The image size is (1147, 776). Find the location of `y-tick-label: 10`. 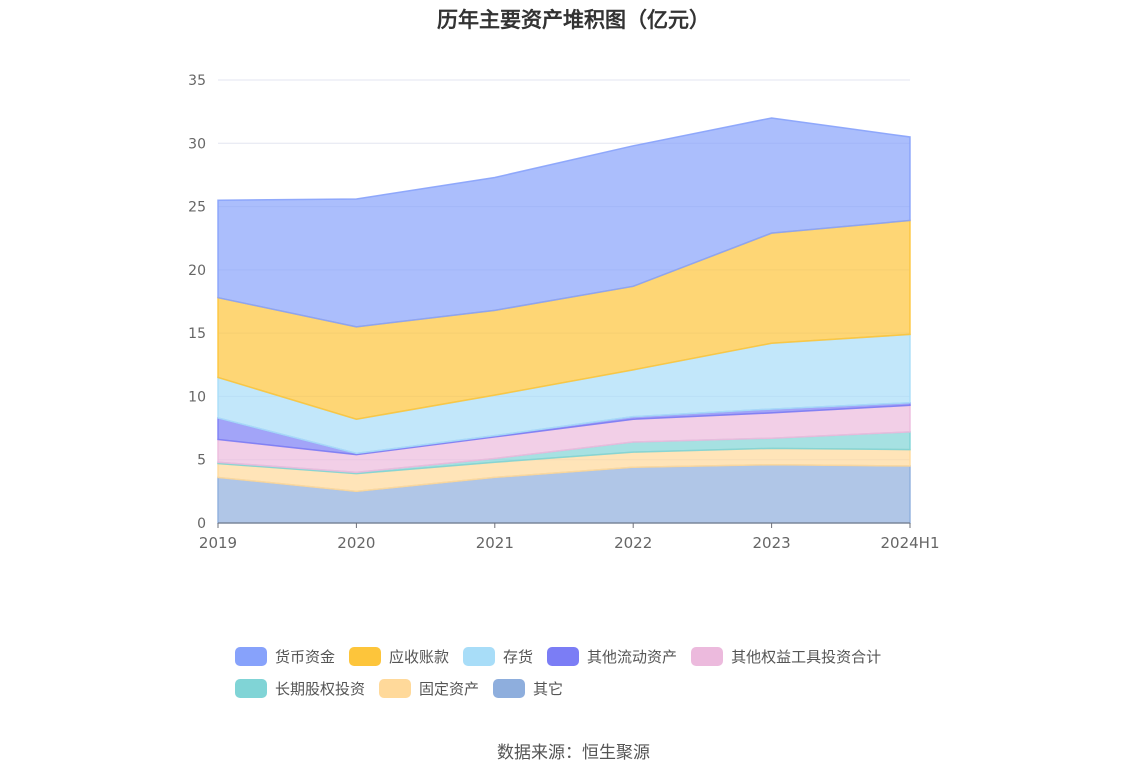

y-tick-label: 10 is located at coordinates (197, 397).